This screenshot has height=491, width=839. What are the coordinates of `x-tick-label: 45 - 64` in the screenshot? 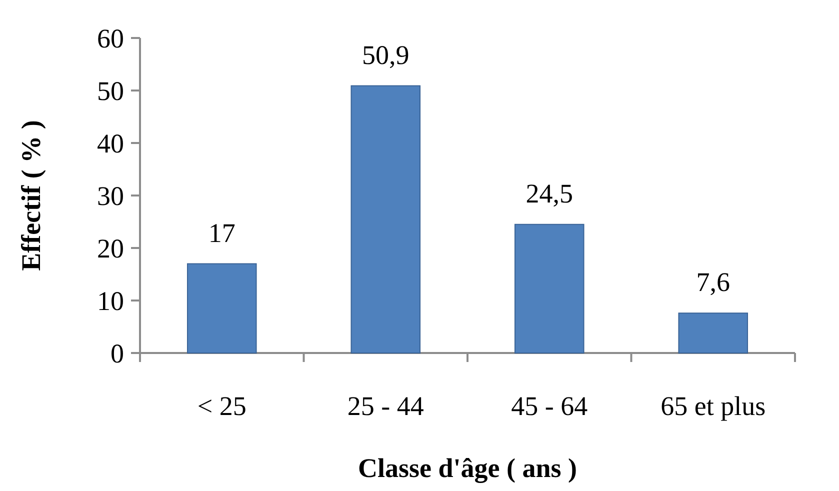 It's located at (549, 406).